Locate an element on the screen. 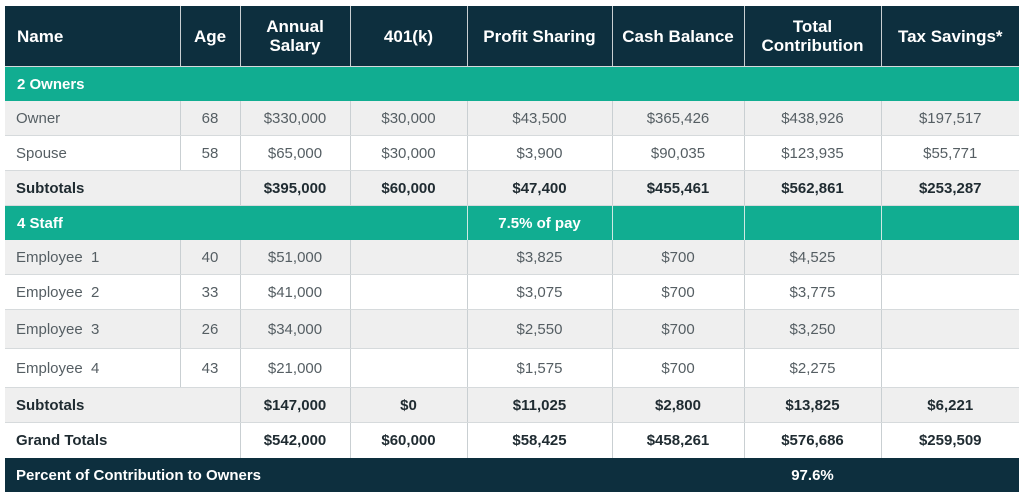  cell-profit-sharing: $3,075 is located at coordinates (540, 292).